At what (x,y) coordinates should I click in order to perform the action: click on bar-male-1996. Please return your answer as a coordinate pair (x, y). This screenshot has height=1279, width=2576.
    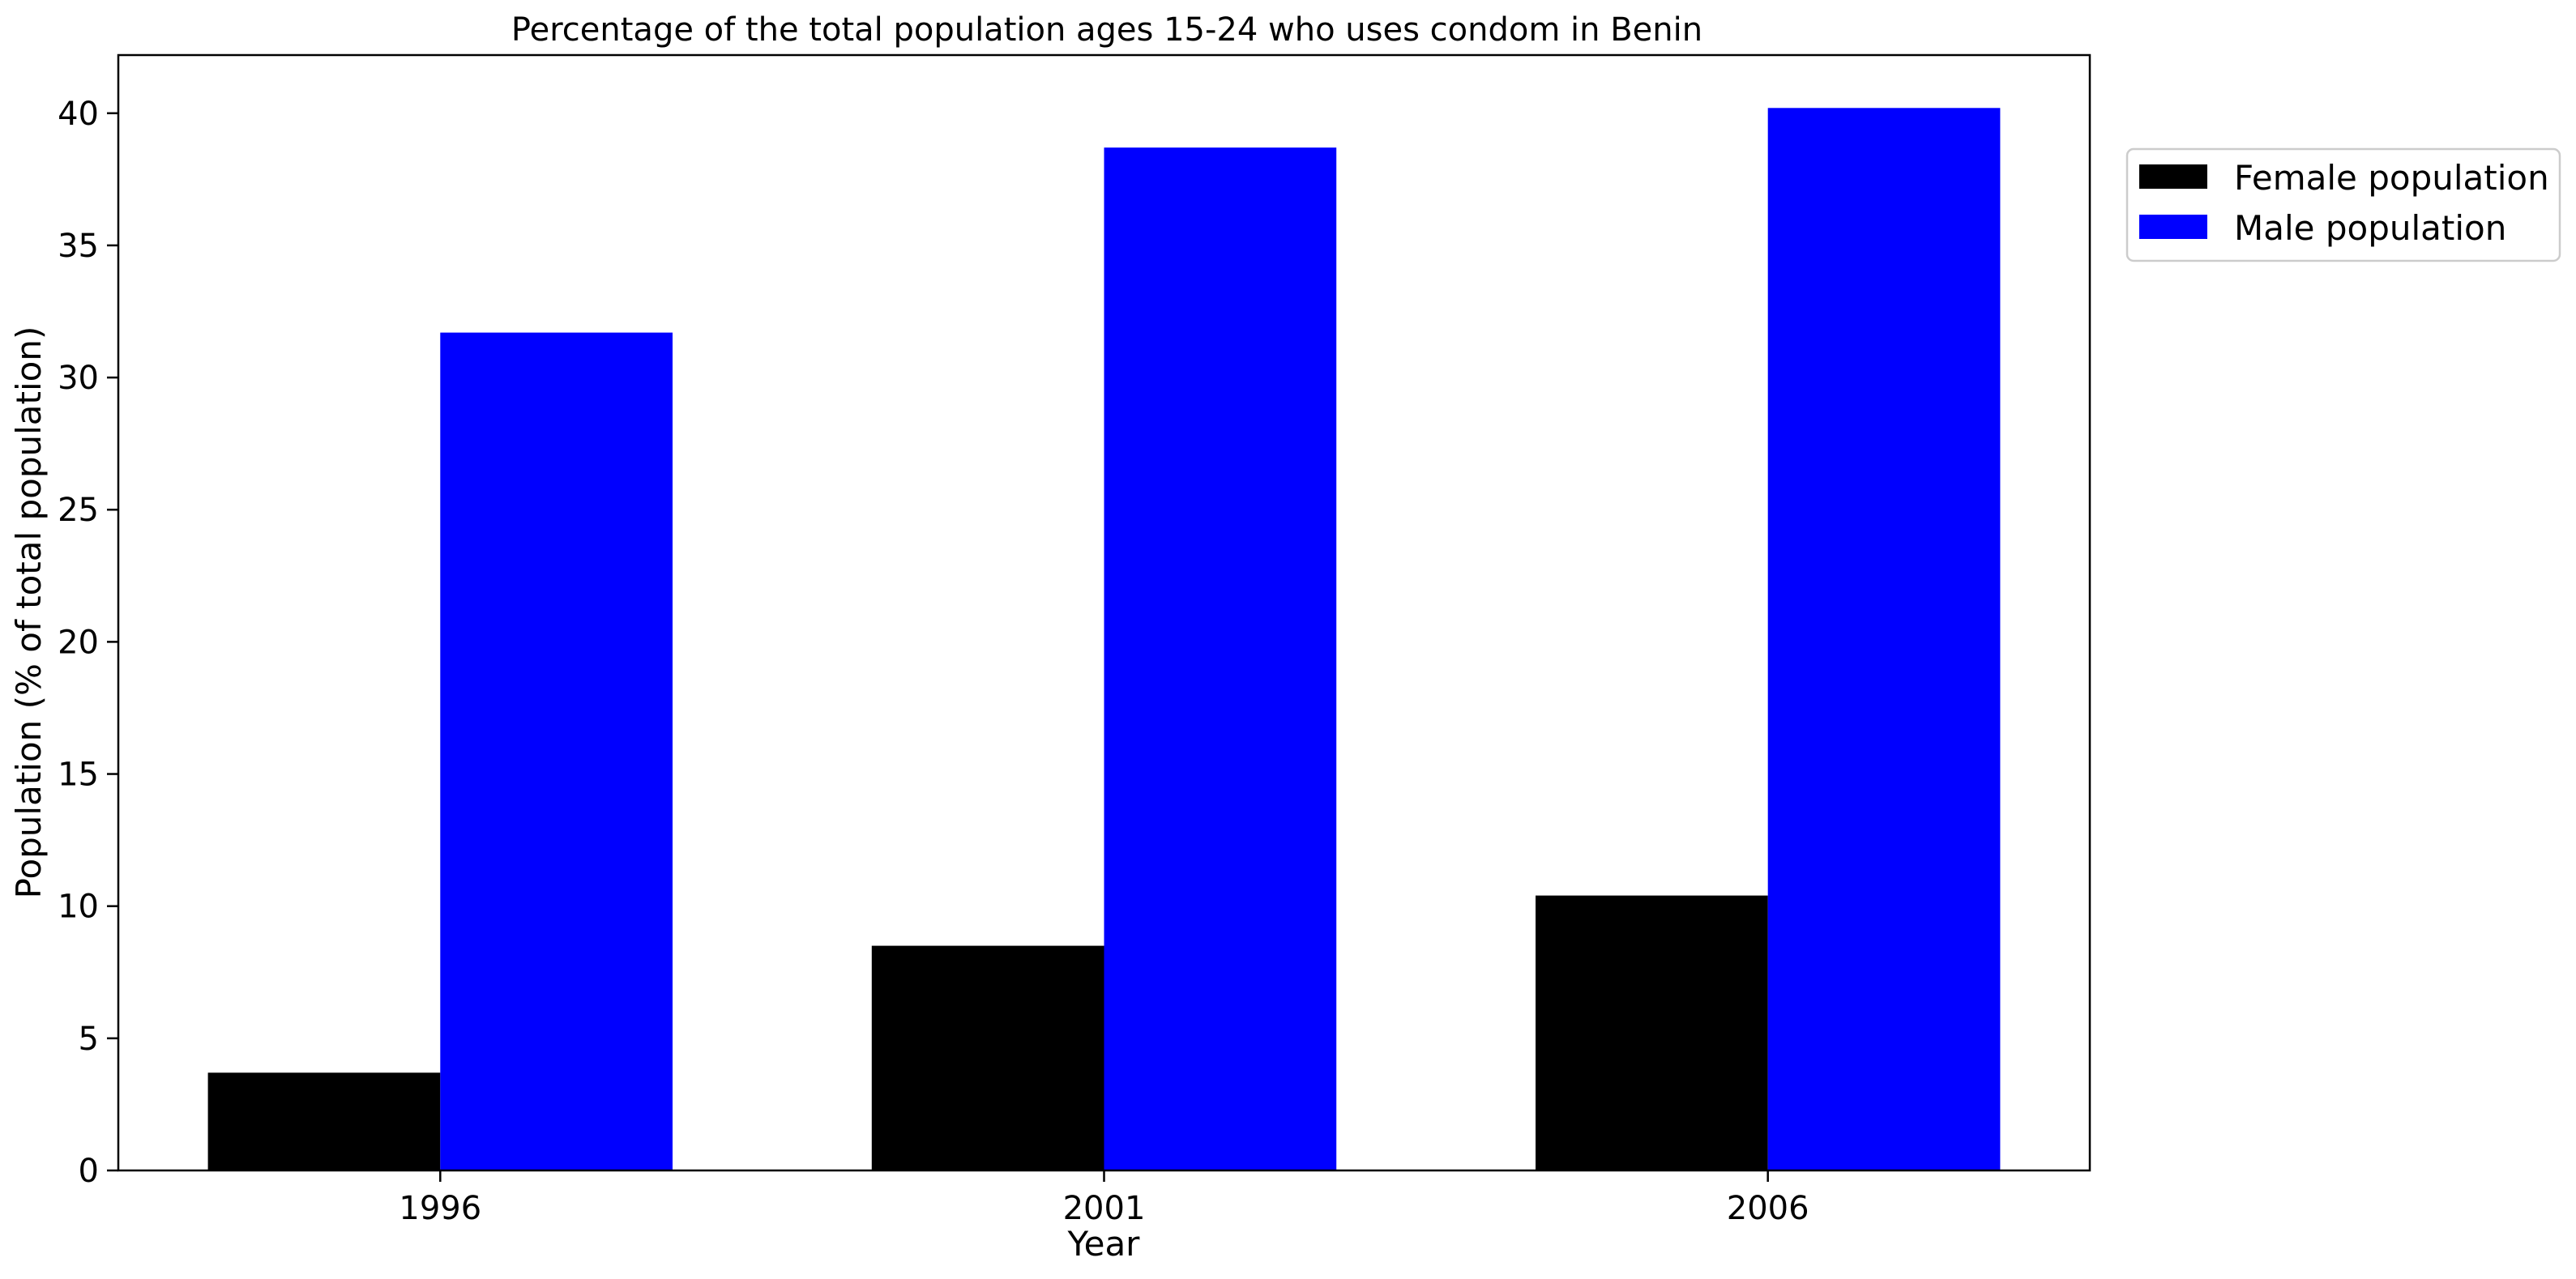
    Looking at the image, I should click on (556, 751).